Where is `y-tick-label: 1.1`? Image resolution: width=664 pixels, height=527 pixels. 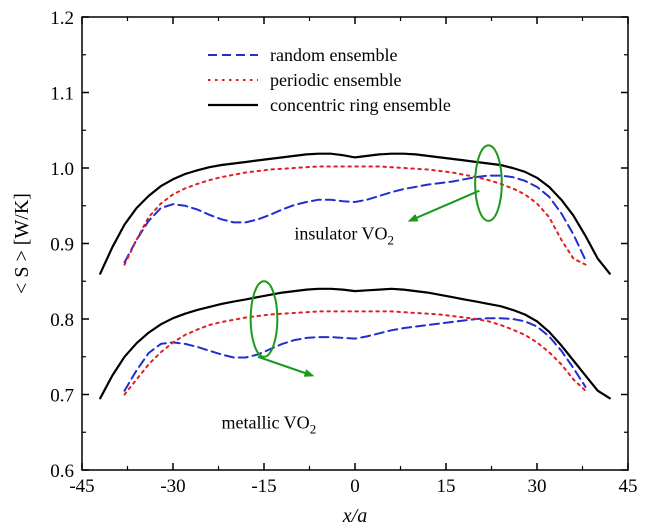
y-tick-label: 1.1 is located at coordinates (62, 94).